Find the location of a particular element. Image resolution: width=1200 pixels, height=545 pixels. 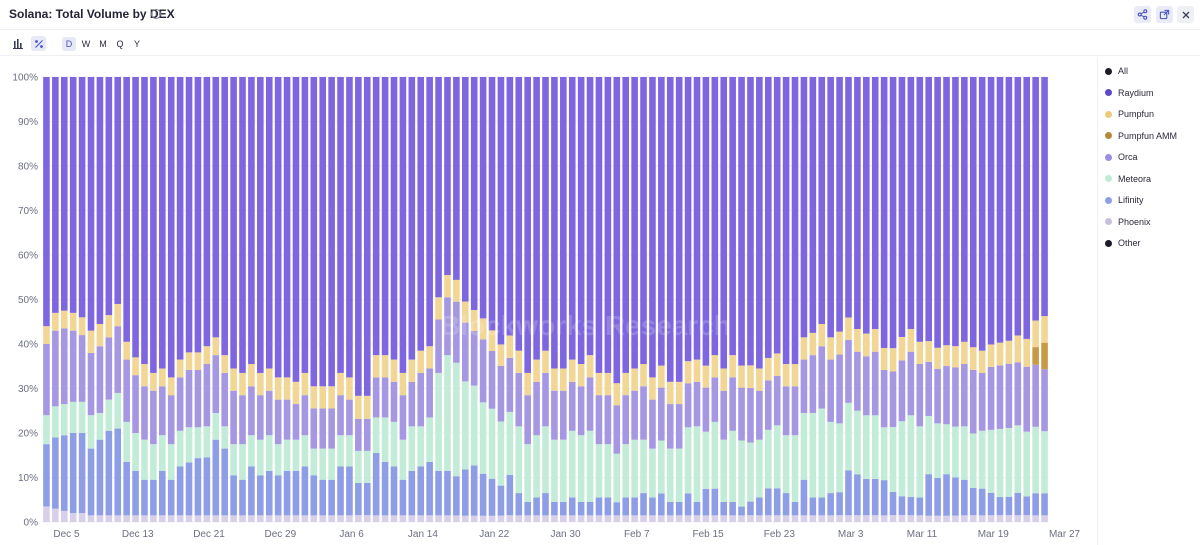

legend-item-other: Other is located at coordinates (1123, 243).